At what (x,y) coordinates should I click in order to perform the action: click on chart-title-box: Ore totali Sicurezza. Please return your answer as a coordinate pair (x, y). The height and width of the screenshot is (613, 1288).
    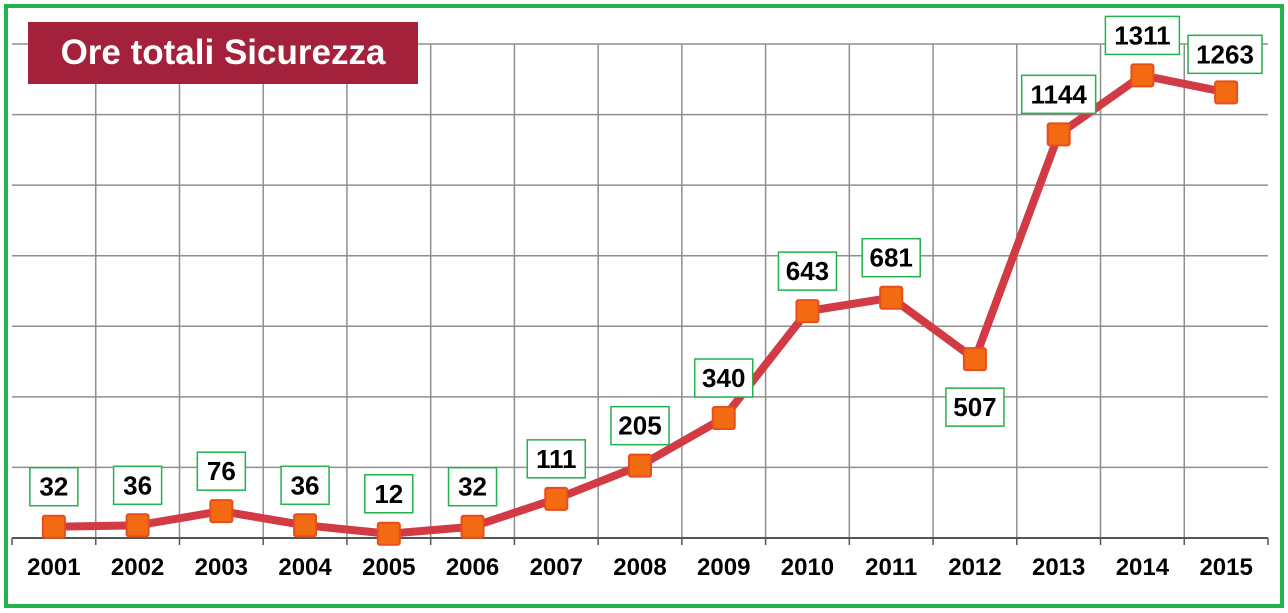
    Looking at the image, I should click on (223, 53).